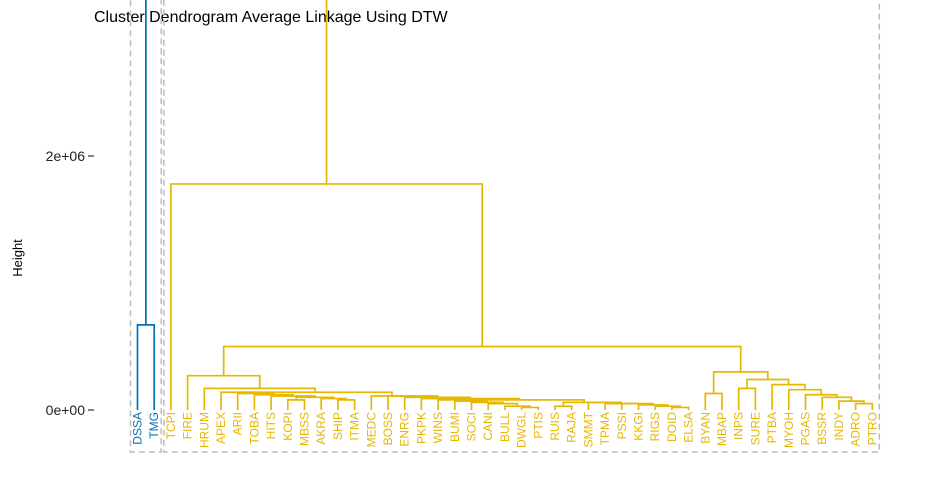  I want to click on leaf-label-arii: ARII, so click(238, 423).